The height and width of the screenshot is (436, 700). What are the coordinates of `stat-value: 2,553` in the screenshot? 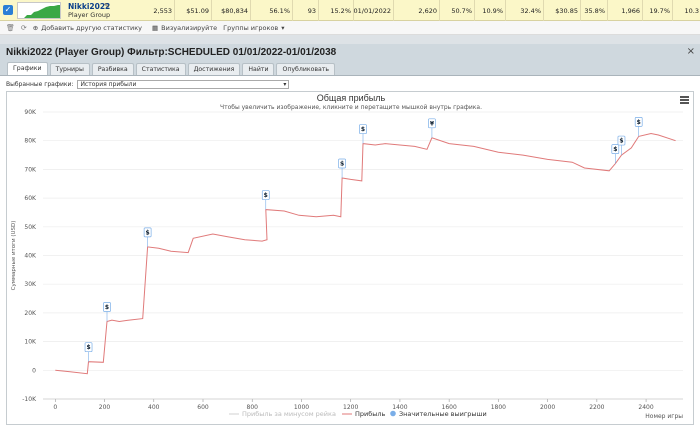 It's located at (162, 11).